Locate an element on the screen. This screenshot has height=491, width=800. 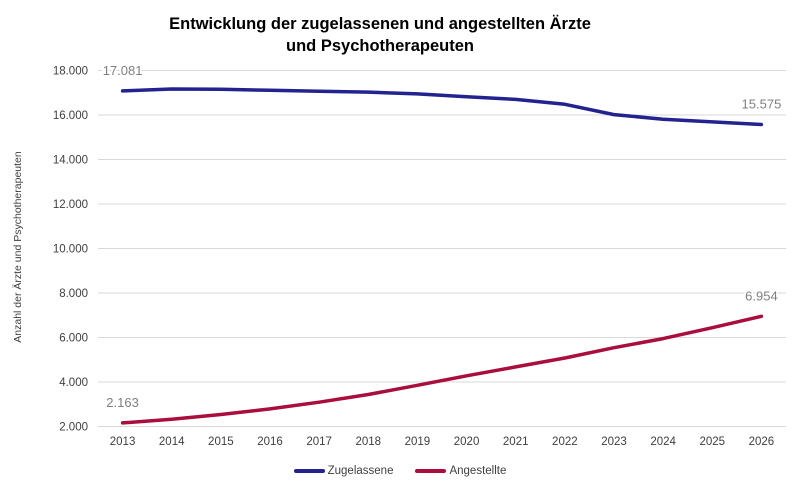
legend-label: Angestellte is located at coordinates (478, 471).